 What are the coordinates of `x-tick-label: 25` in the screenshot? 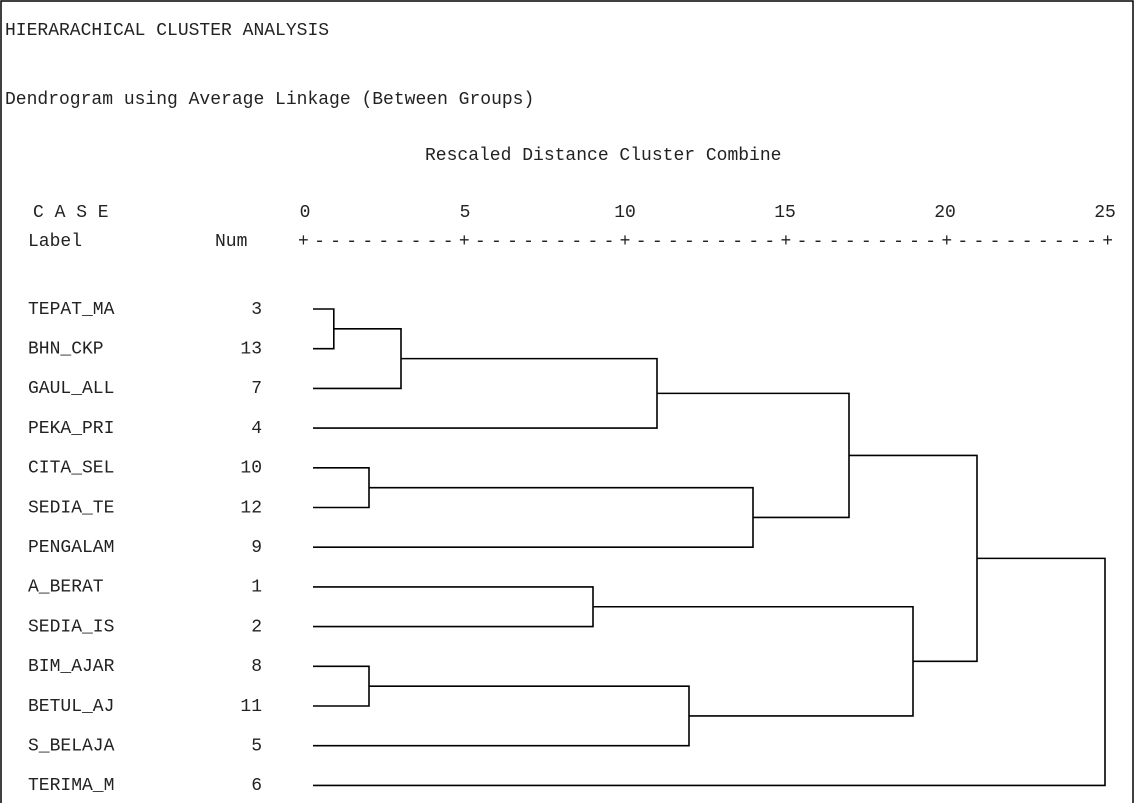 It's located at (1105, 213).